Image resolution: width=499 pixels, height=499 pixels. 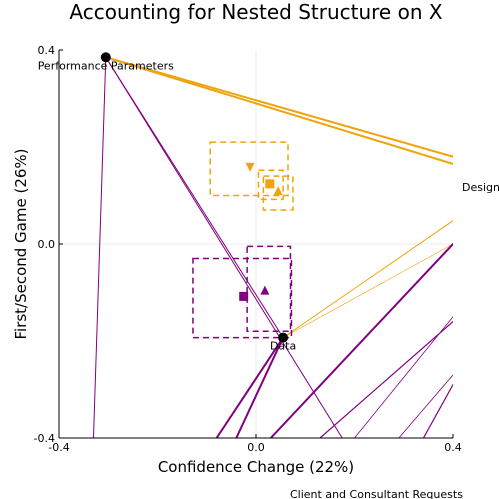 I want to click on chart-title: Accounting for Nested Structure on X, so click(x=255, y=12).